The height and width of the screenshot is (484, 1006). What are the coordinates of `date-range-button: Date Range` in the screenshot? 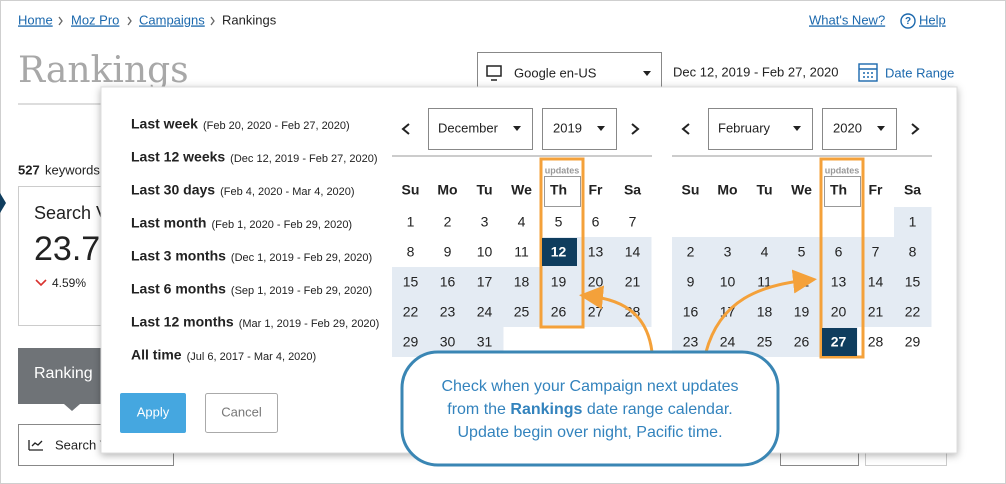 It's located at (919, 72).